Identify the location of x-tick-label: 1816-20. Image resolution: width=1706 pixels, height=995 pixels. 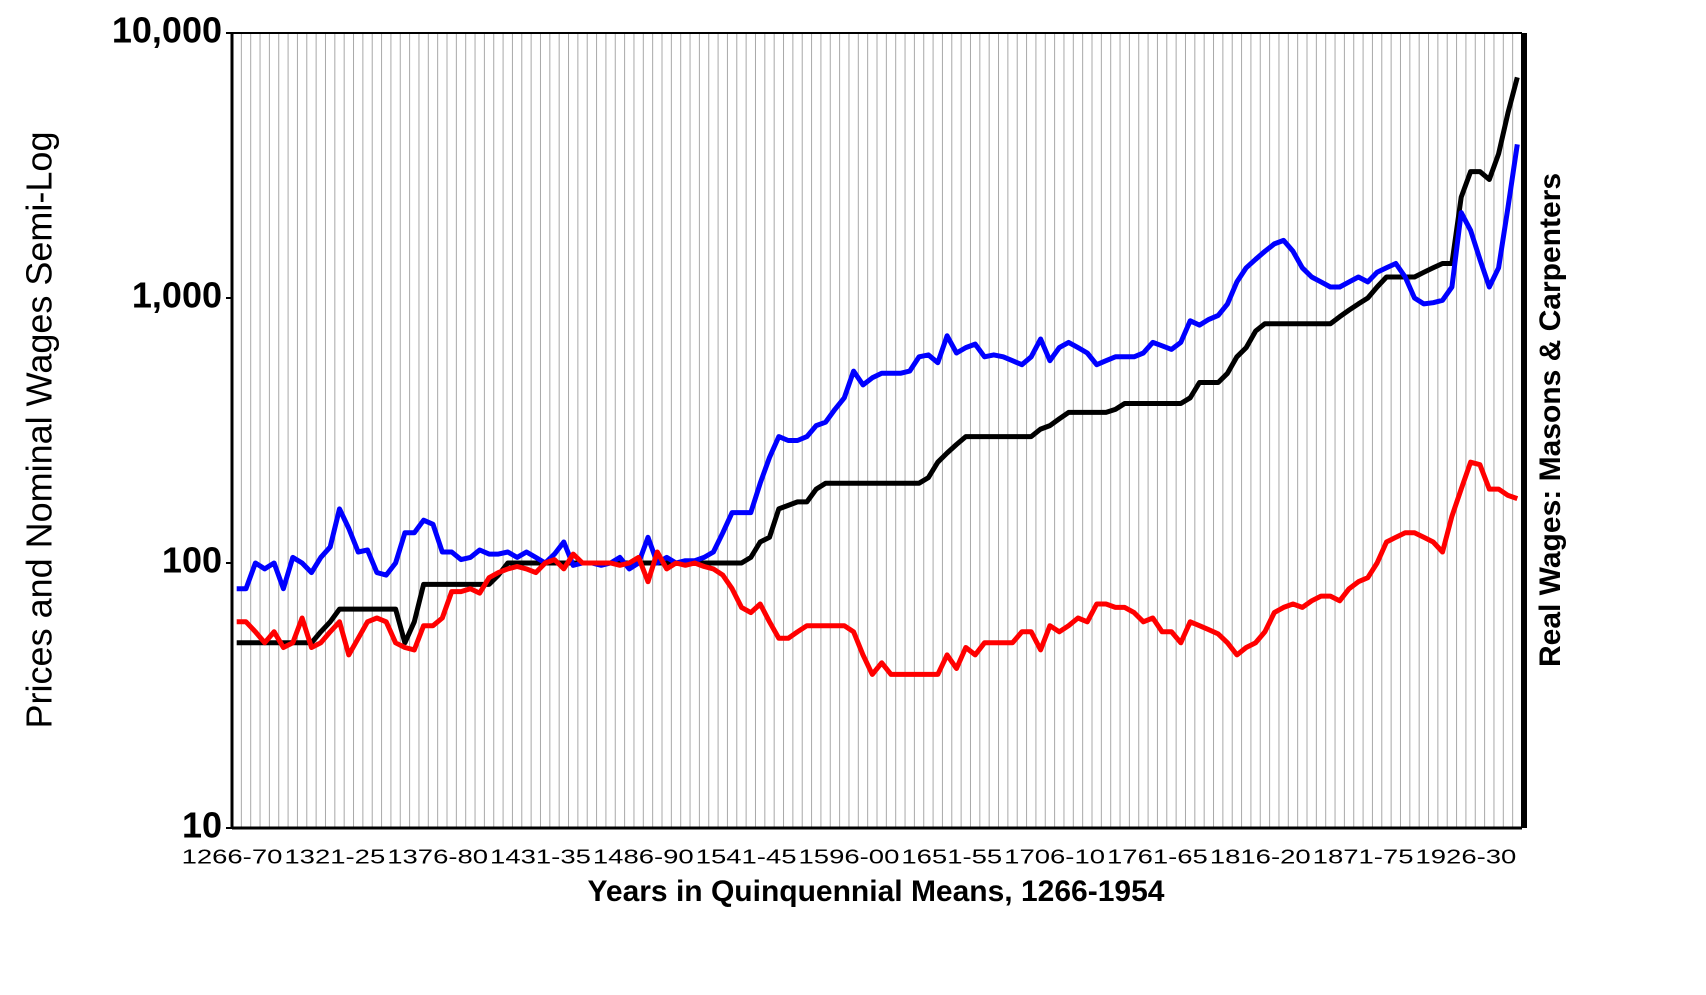
(1260, 857).